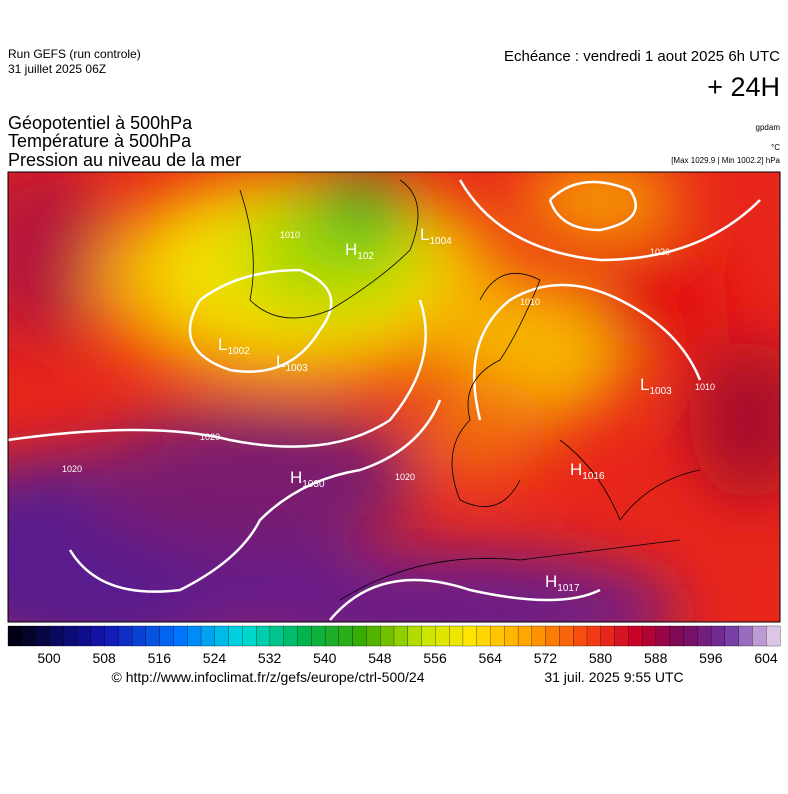  I want to click on pressure-center: L1004, so click(436, 236).